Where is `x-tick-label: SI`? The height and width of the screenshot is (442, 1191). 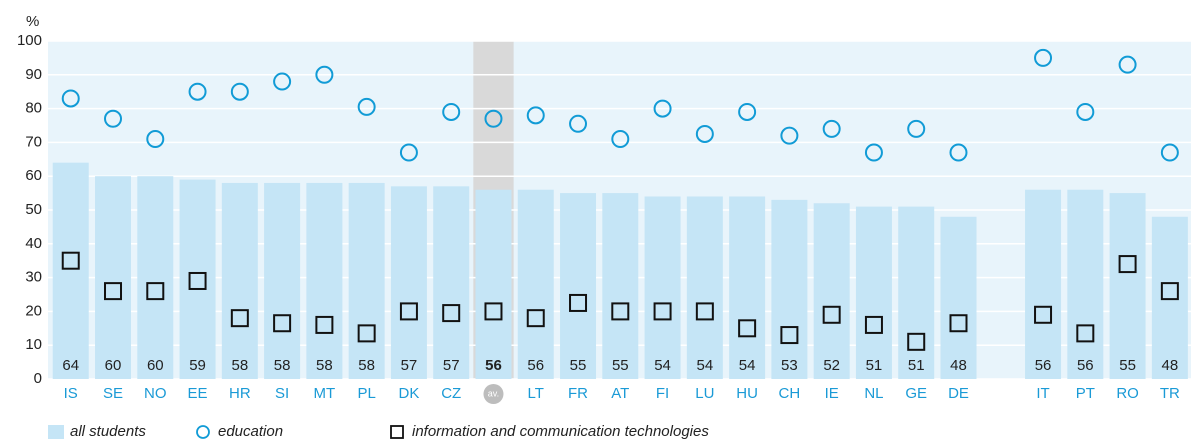
x-tick-label: SI is located at coordinates (282, 393).